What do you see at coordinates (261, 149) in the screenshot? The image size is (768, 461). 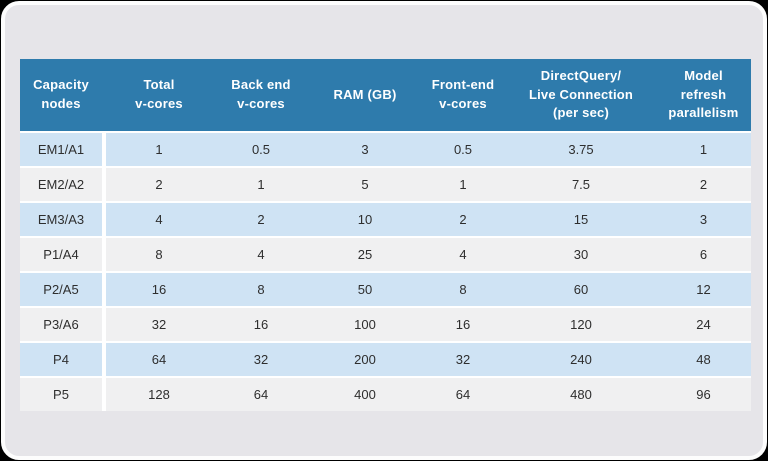 I see `cell-back-end-v-cores: 0.5` at bounding box center [261, 149].